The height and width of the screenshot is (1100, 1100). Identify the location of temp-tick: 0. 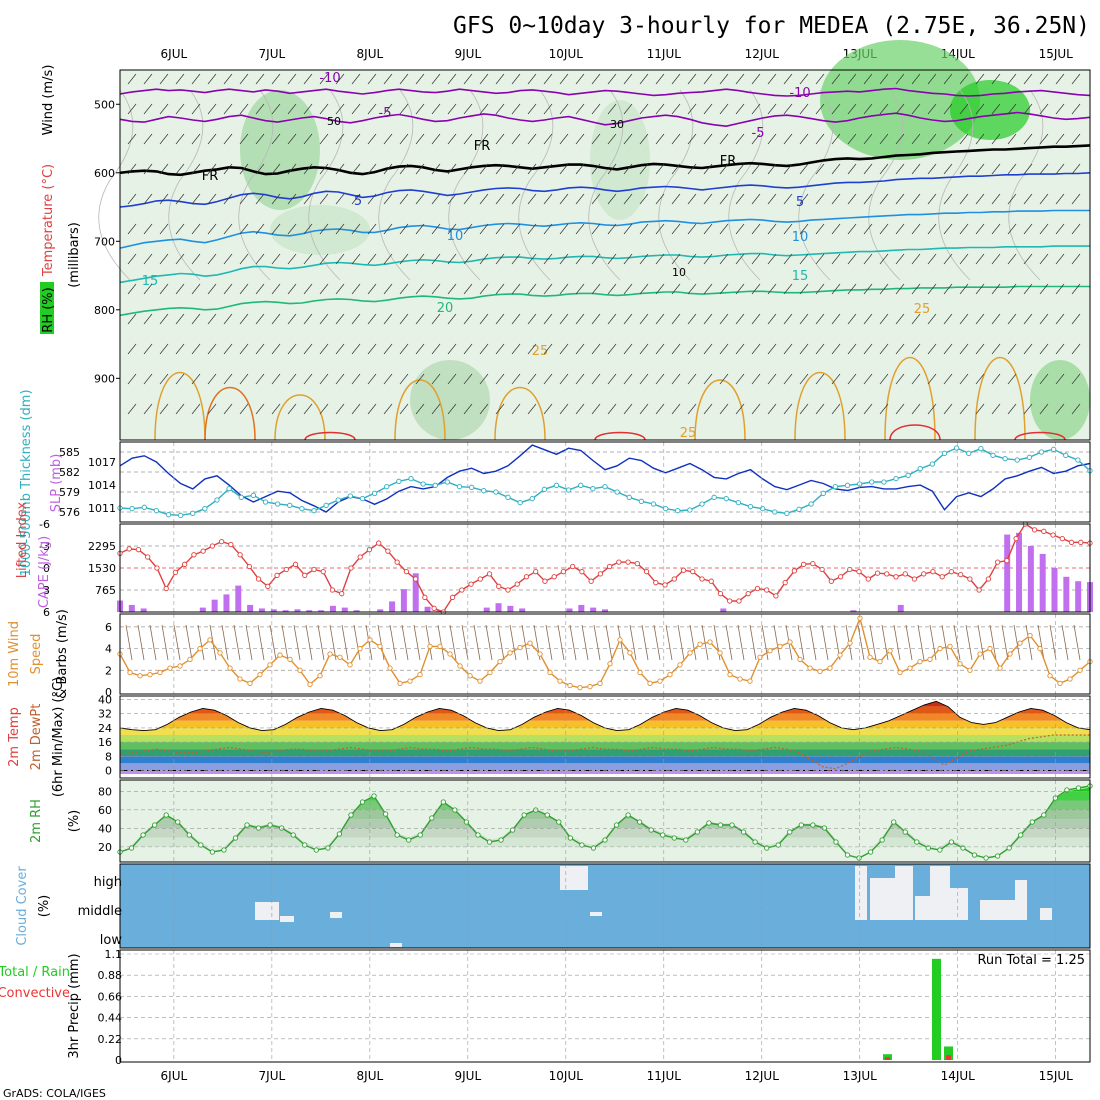
(108, 770).